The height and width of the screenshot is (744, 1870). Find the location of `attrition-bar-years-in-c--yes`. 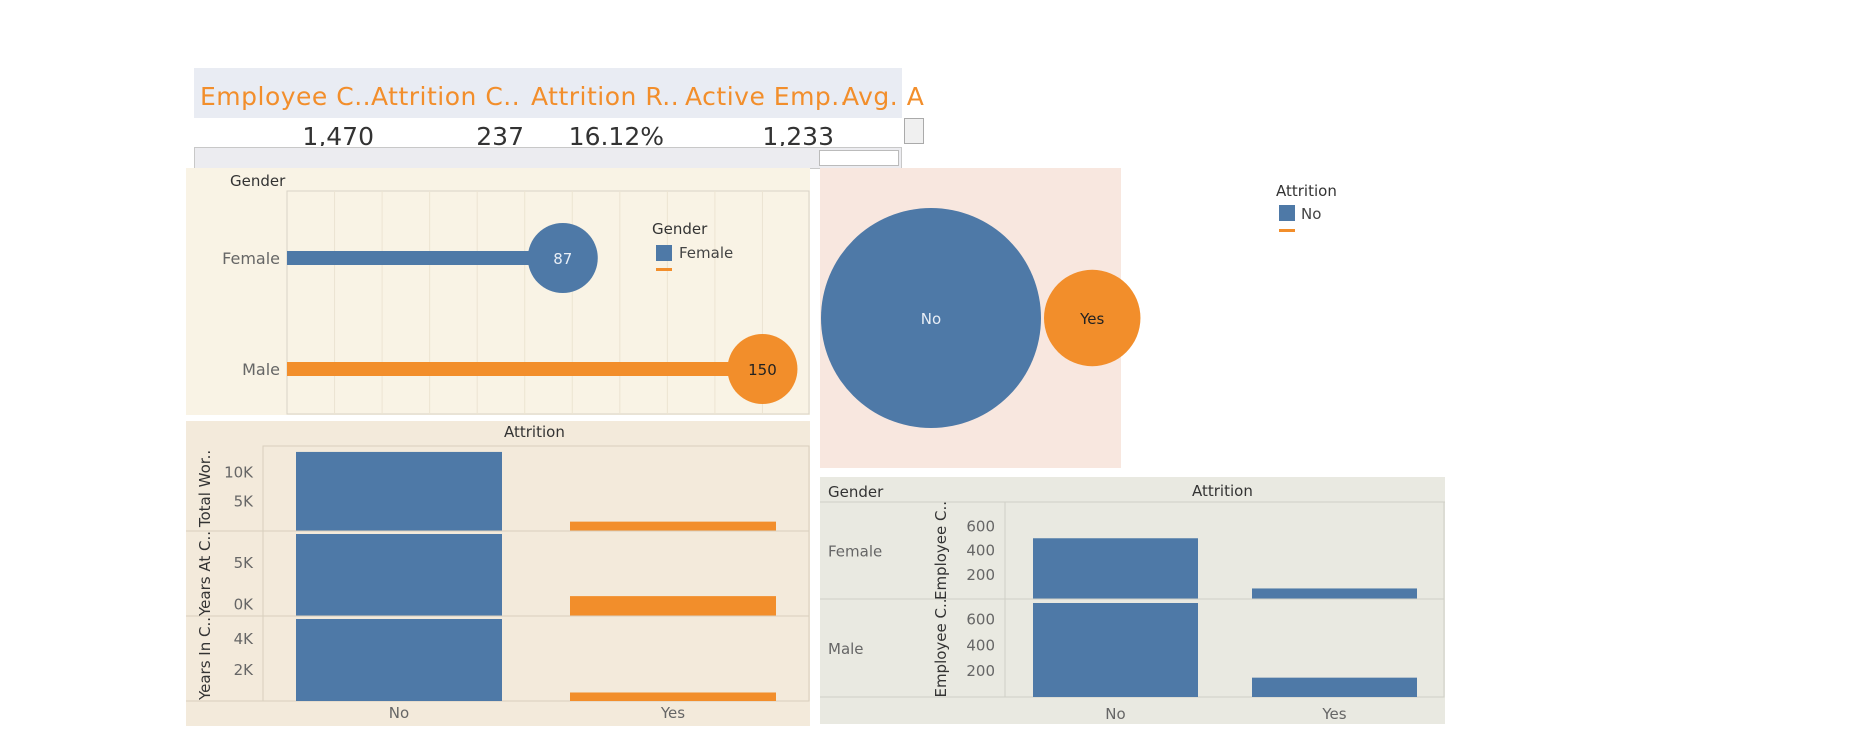

attrition-bar-years-in-c--yes is located at coordinates (673, 696).